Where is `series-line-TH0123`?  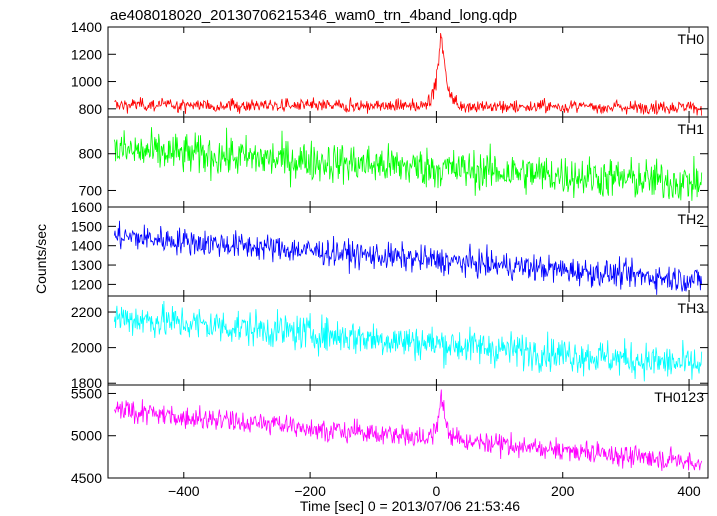 series-line-TH0123 is located at coordinates (408, 430).